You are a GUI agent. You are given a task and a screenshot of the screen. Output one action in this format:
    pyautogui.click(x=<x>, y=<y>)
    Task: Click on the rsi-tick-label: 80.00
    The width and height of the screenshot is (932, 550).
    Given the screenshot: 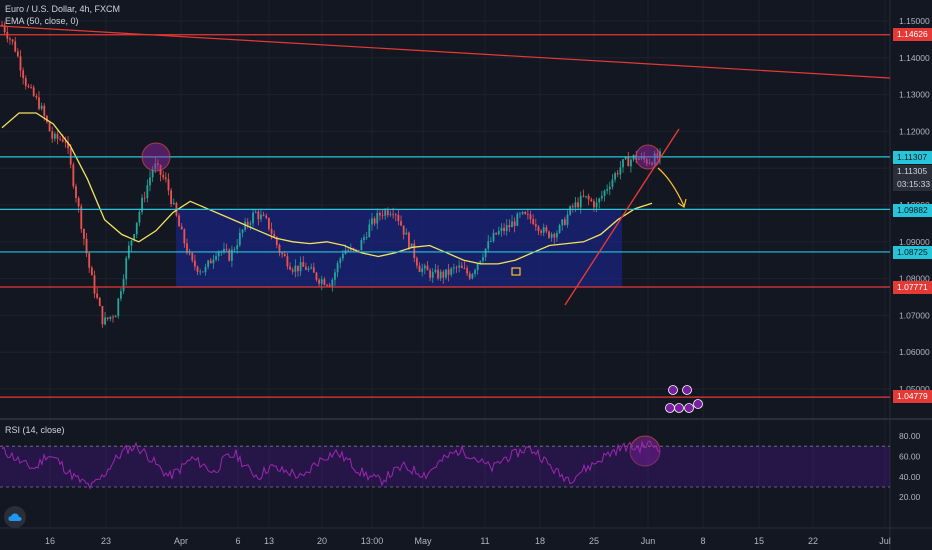 What is the action you would take?
    pyautogui.click(x=910, y=436)
    